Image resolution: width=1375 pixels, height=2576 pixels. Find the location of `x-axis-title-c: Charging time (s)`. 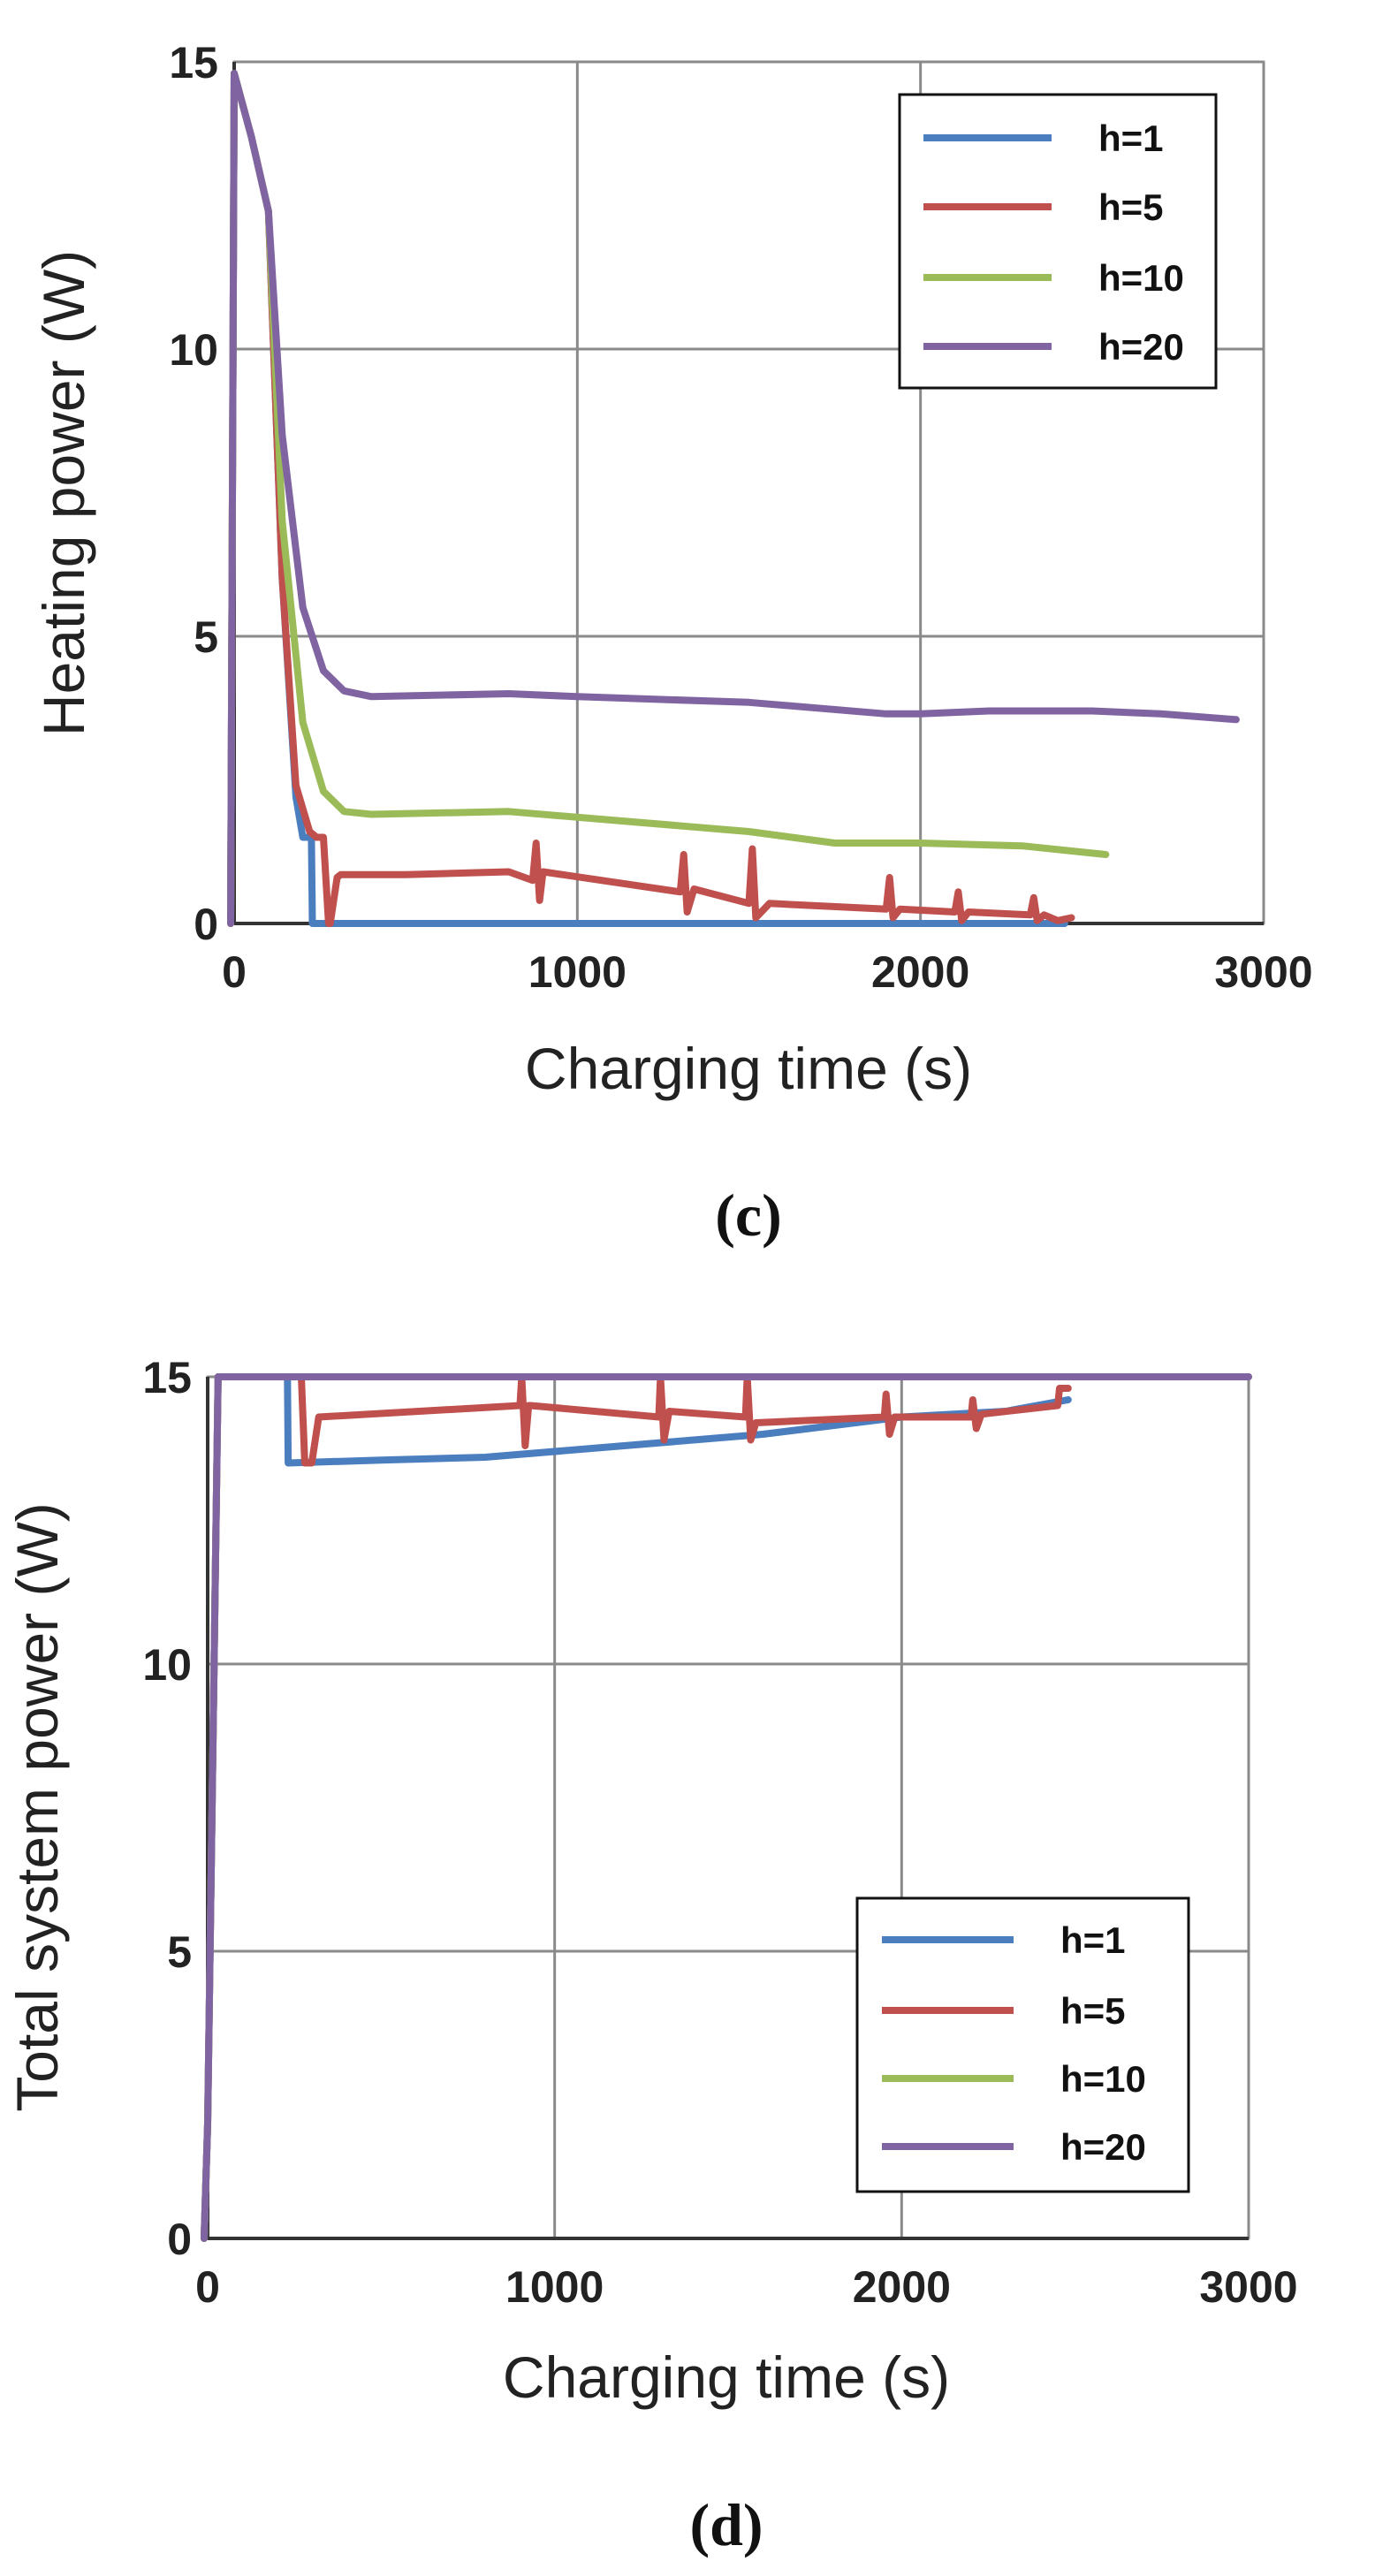

x-axis-title-c: Charging time (s) is located at coordinates (748, 1068).